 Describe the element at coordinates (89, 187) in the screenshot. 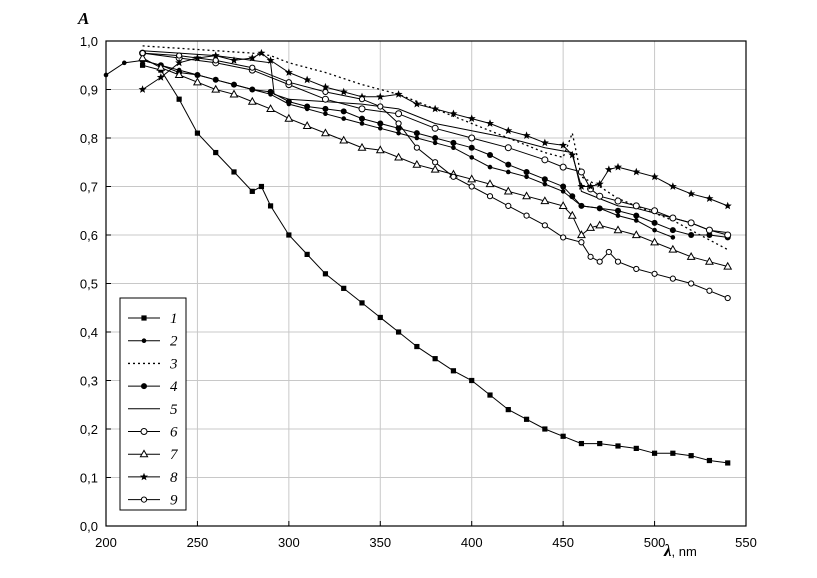

I see `y-tick-label: 0,7` at that location.